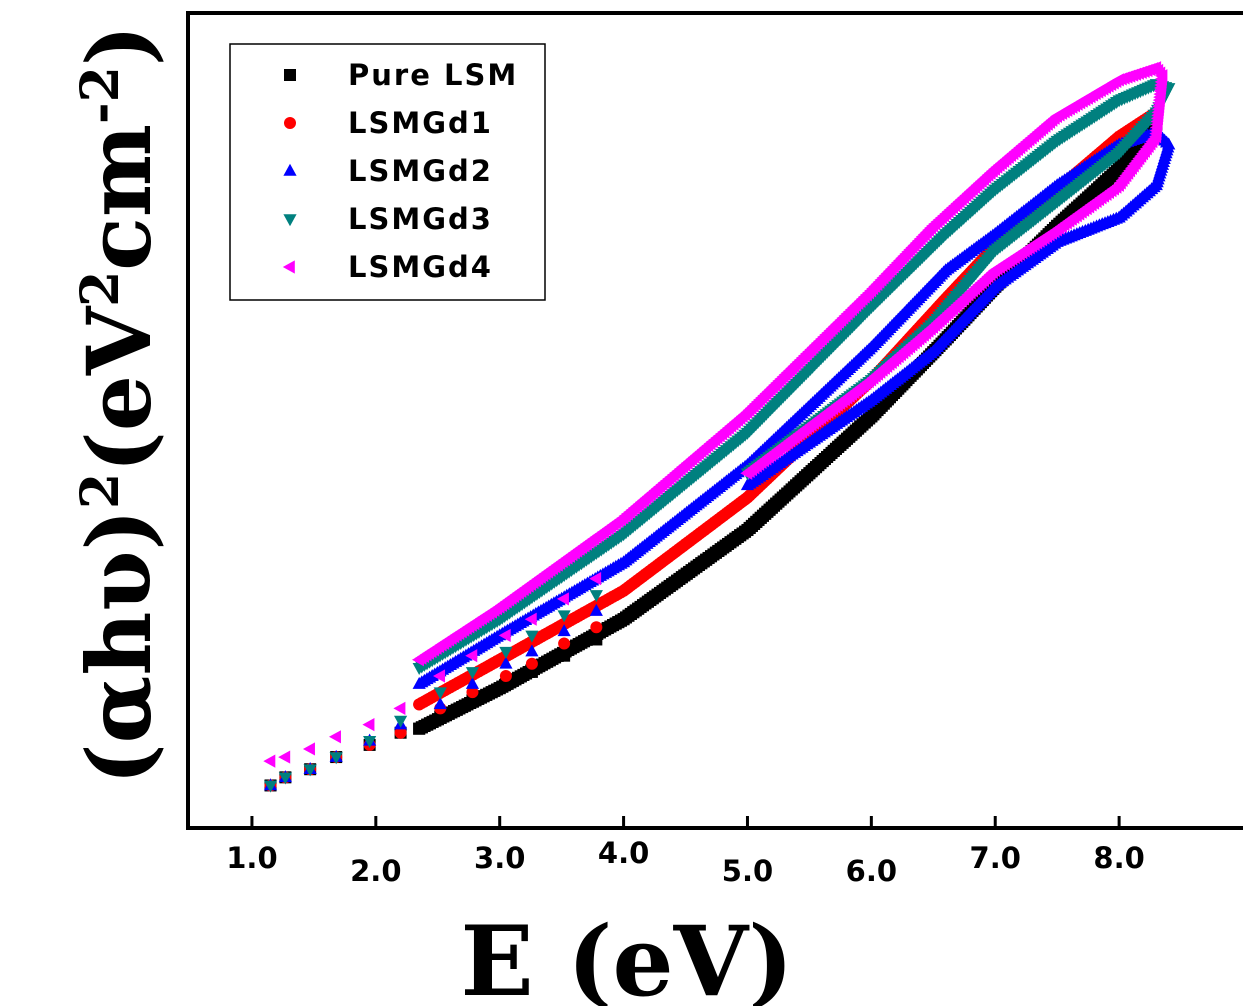 The image size is (1243, 1006). I want to click on x-tick-label: 8.0, so click(1118, 858).